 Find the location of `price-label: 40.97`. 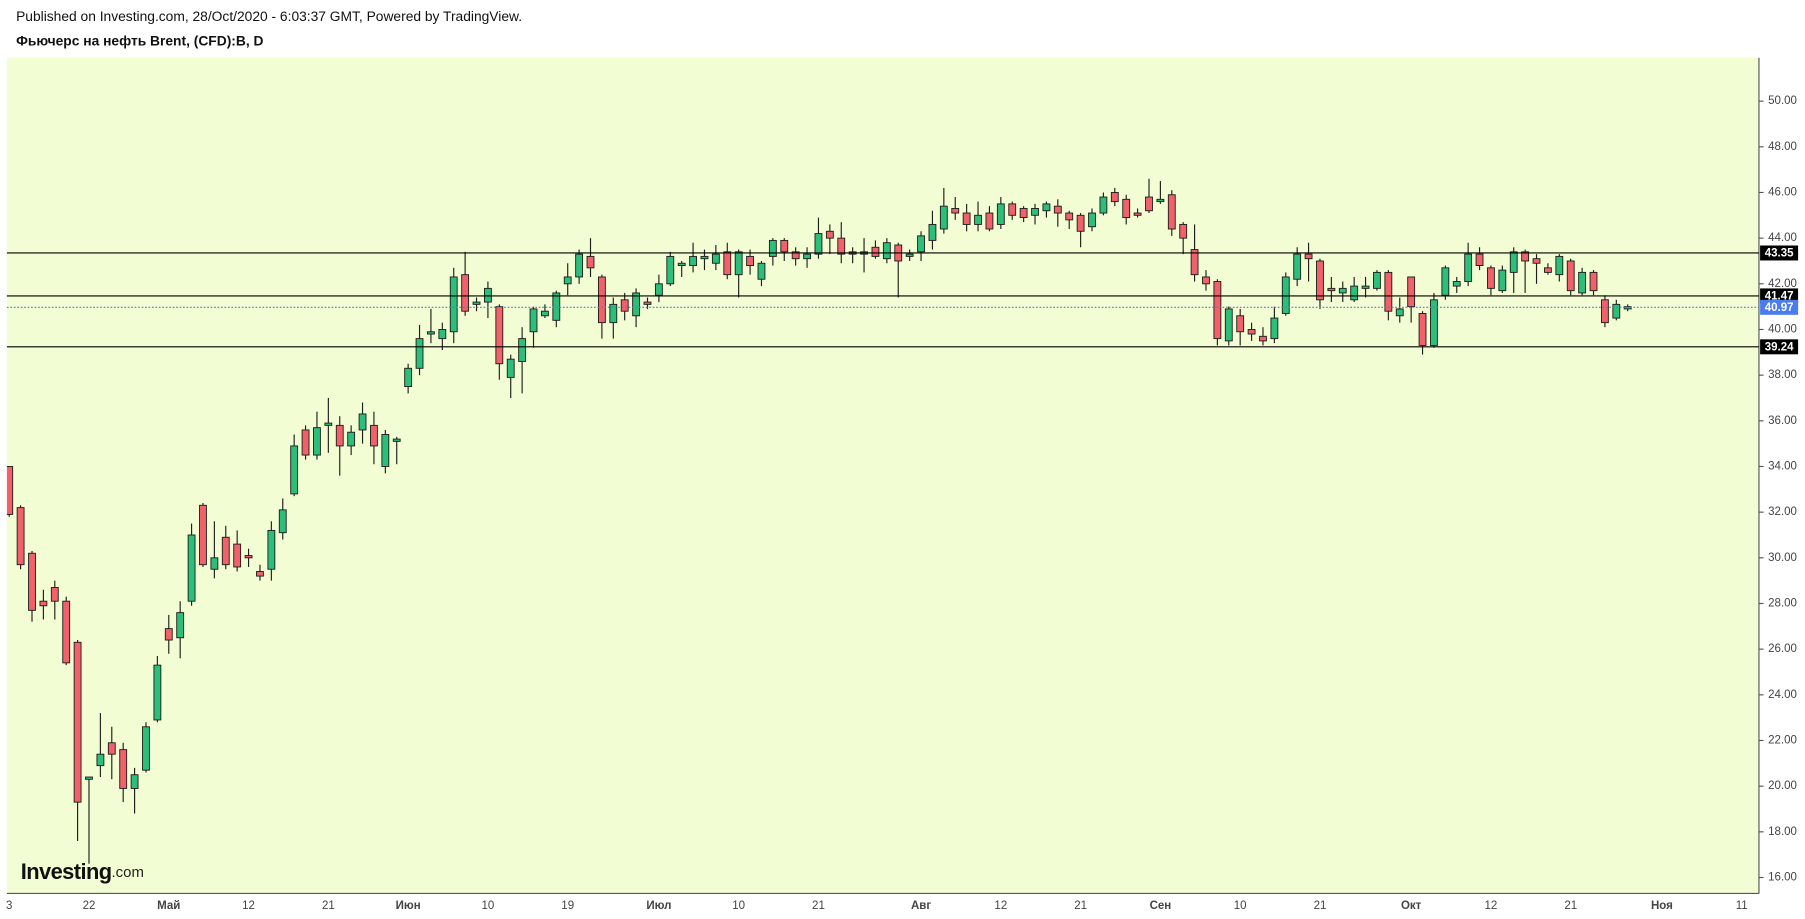

price-label: 40.97 is located at coordinates (1779, 308).